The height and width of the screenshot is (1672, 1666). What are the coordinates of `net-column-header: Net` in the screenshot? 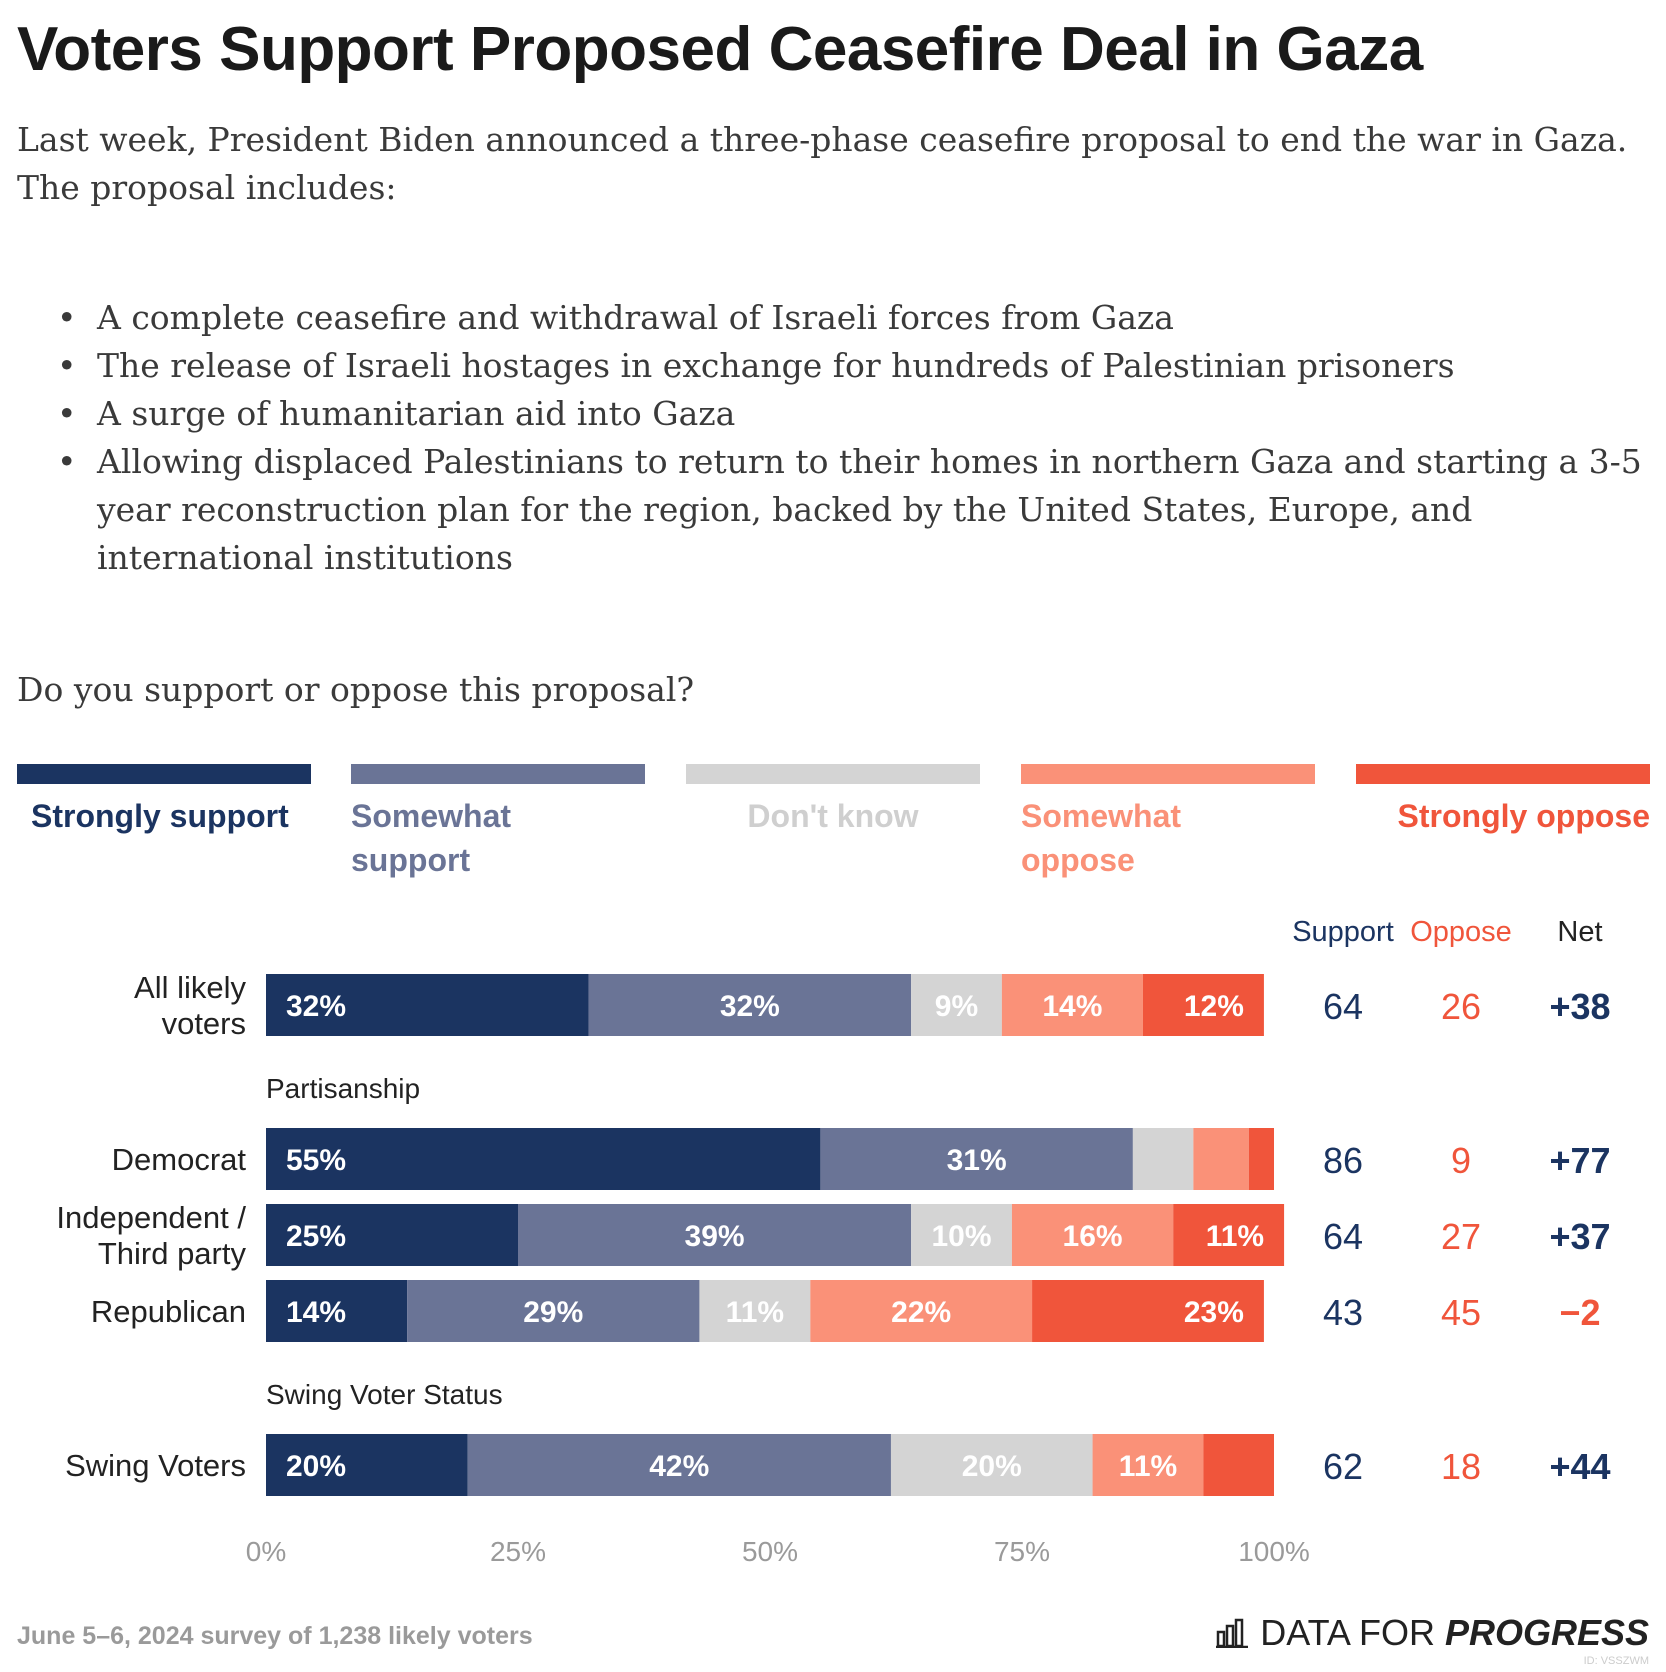 It's located at (1579, 932).